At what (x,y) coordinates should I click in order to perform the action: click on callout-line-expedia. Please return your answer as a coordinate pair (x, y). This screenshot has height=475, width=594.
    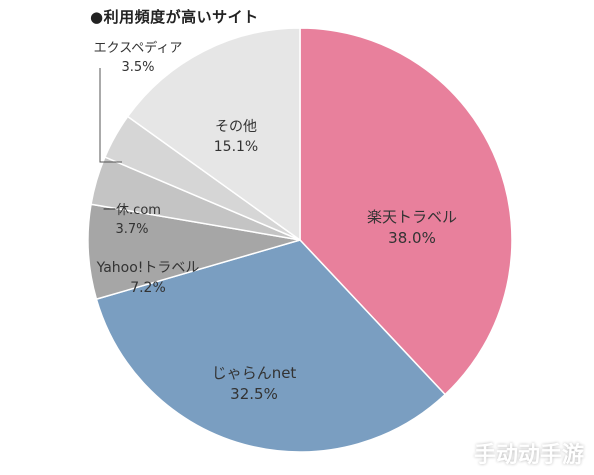
    Looking at the image, I should click on (110, 115).